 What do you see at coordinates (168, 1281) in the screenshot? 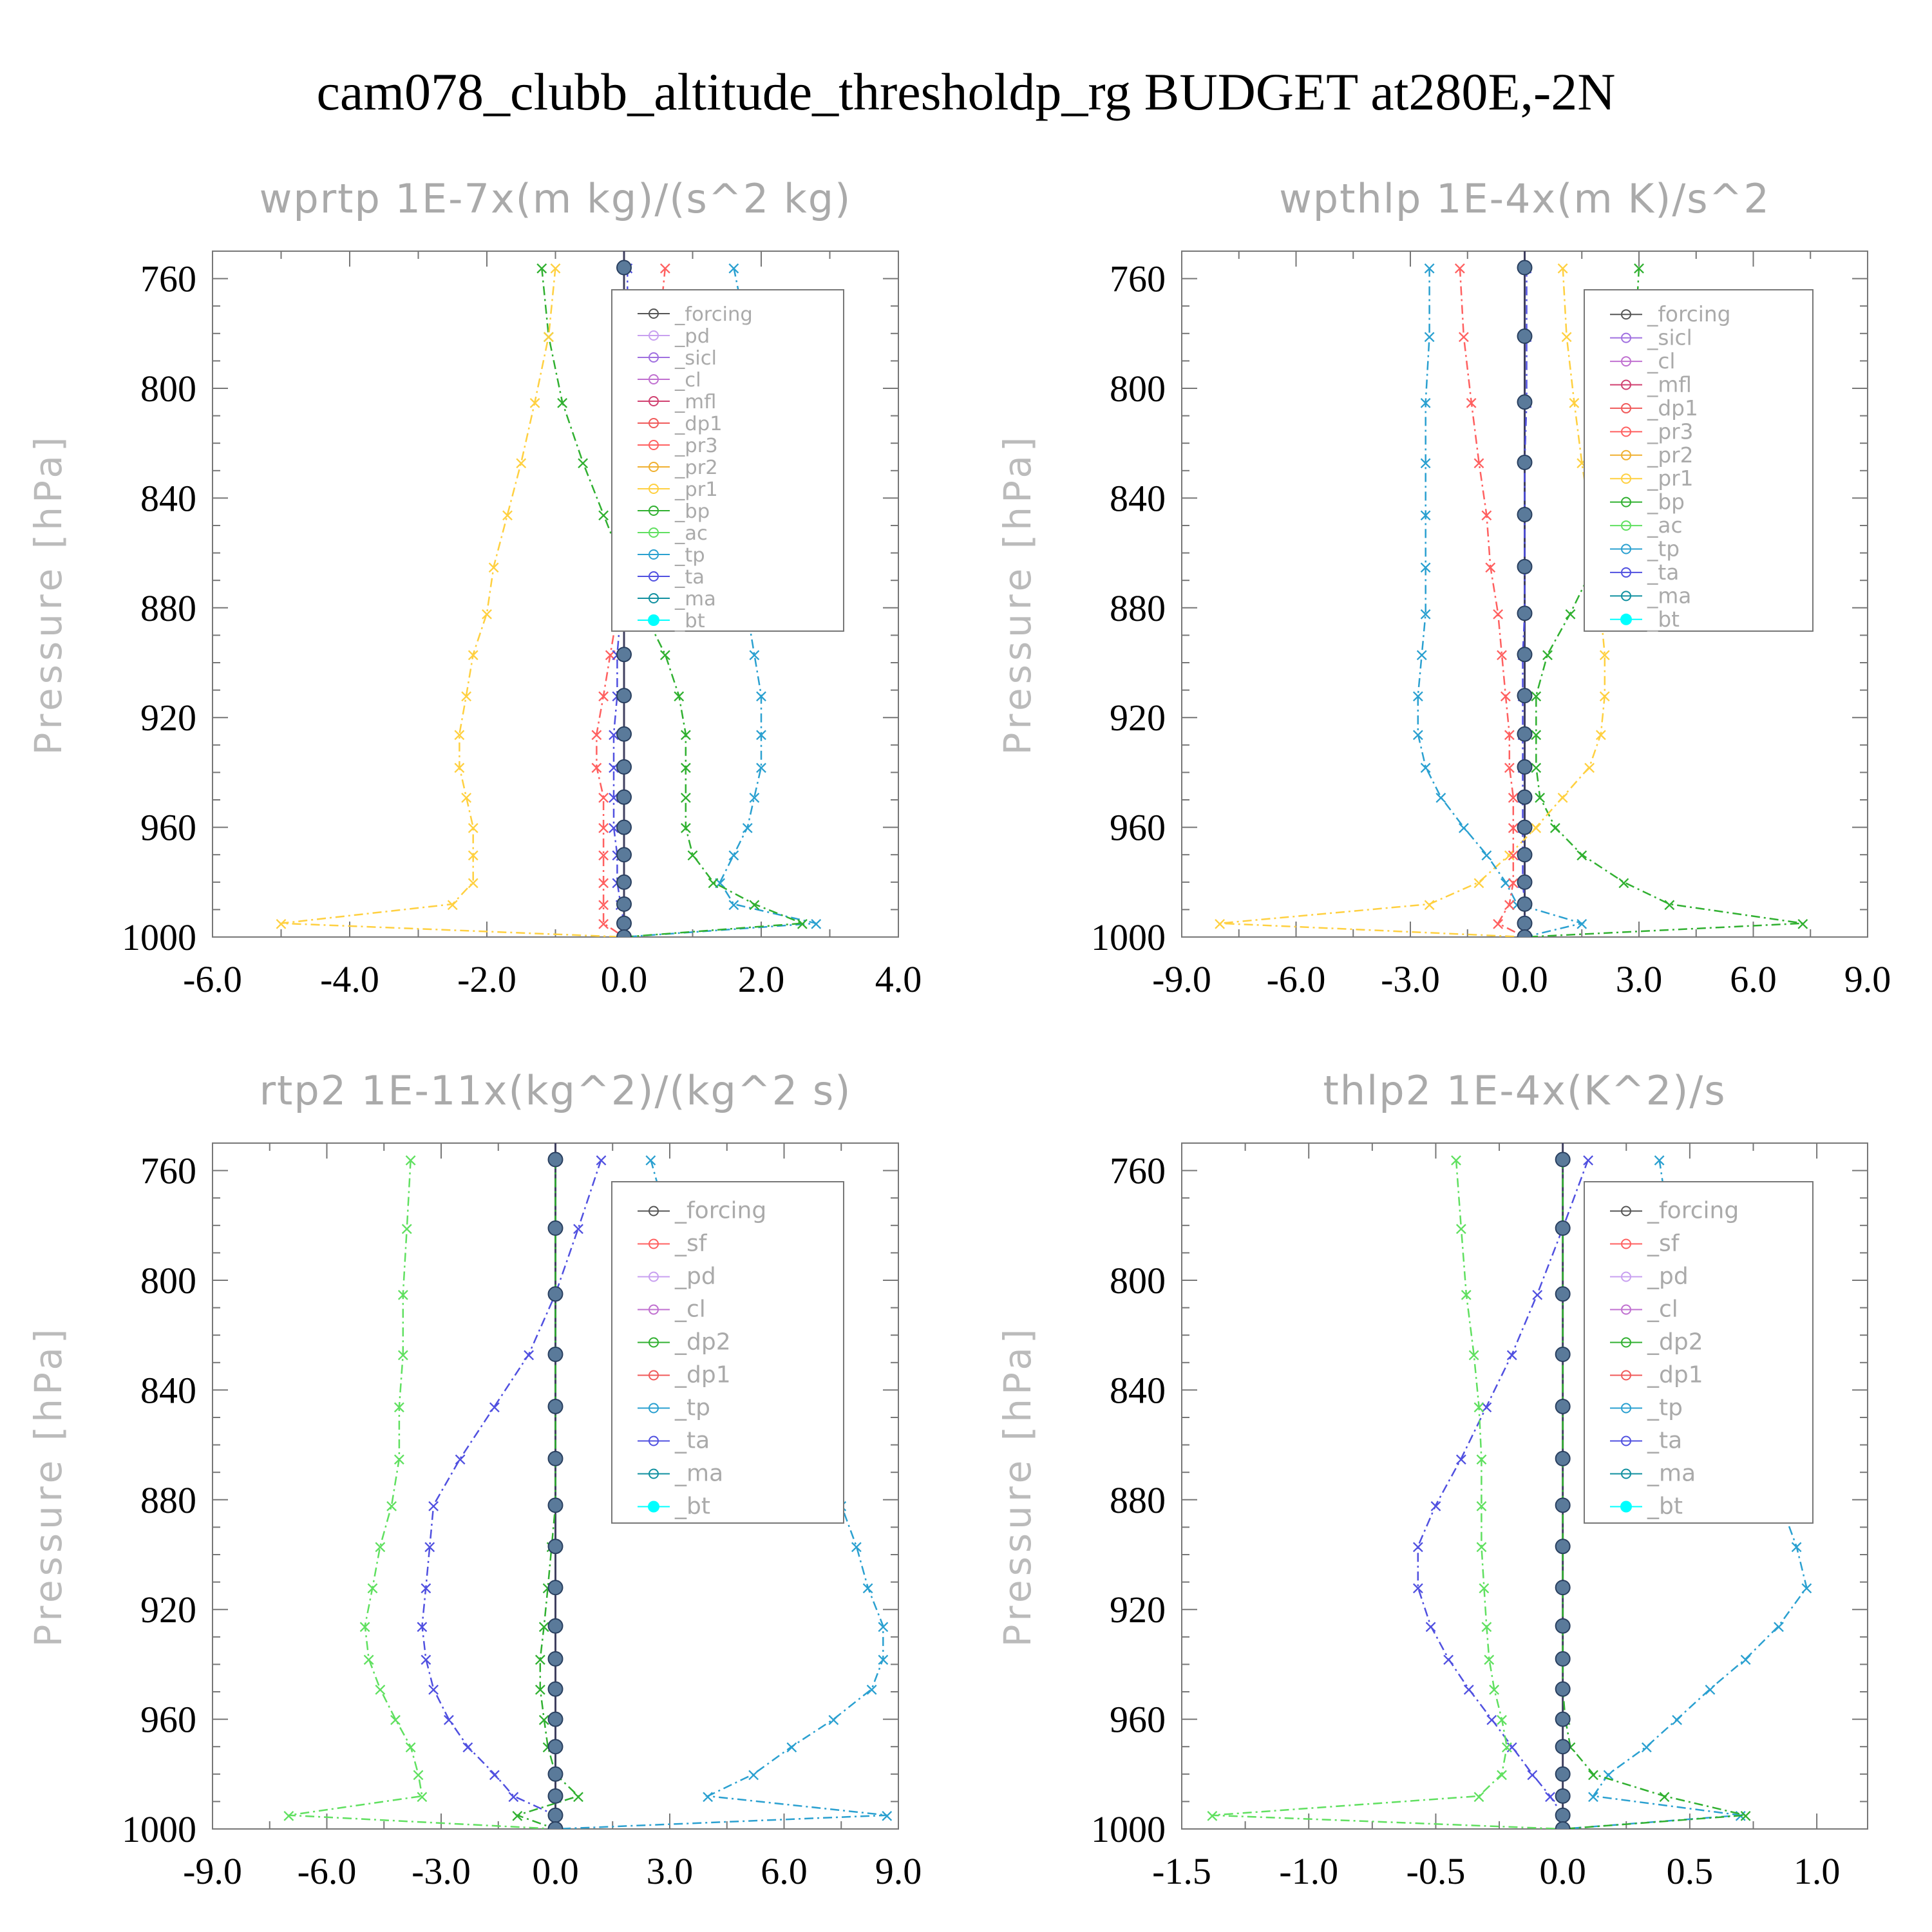
I see `y-tick-label: 800` at bounding box center [168, 1281].